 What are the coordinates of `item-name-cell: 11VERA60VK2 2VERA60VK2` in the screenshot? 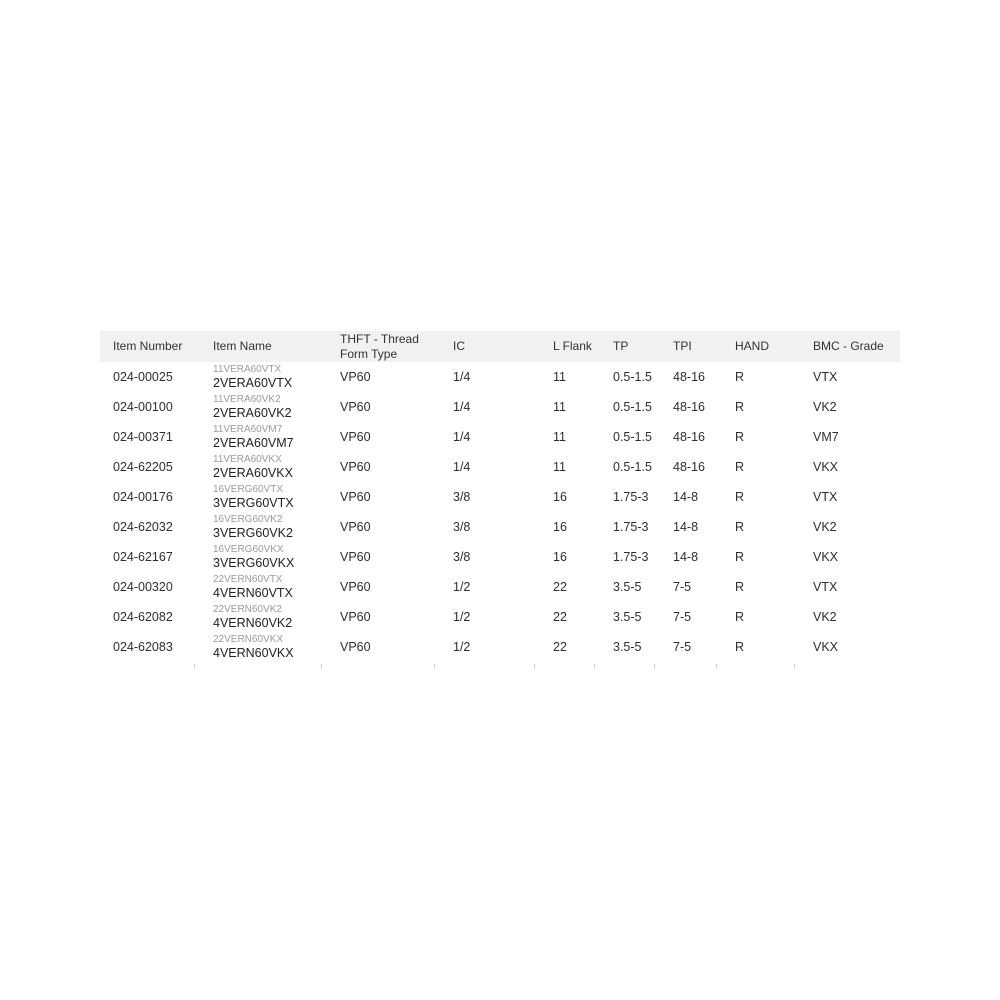 It's located at (263, 407).